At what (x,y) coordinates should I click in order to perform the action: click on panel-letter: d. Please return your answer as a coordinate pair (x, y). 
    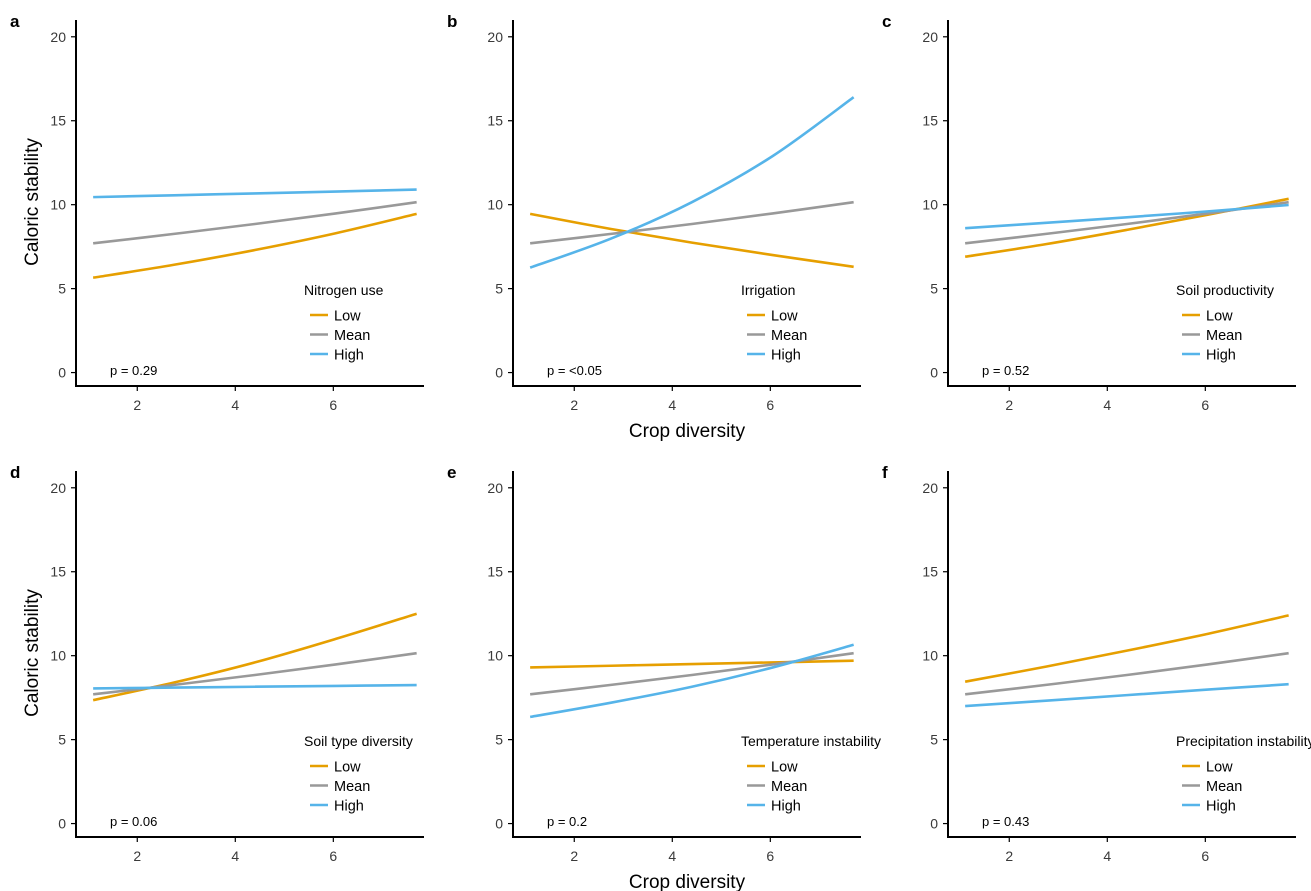
    Looking at the image, I should click on (15, 472).